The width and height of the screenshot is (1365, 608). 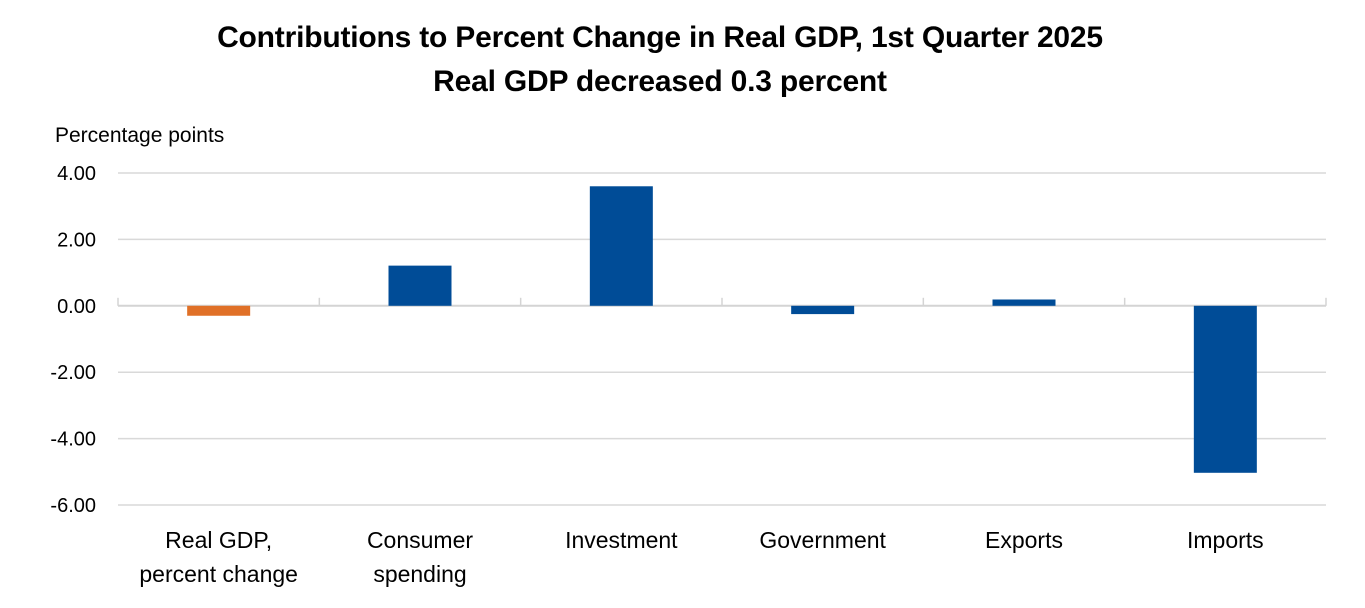 I want to click on x-category-label: Consumer spending, so click(x=420, y=557).